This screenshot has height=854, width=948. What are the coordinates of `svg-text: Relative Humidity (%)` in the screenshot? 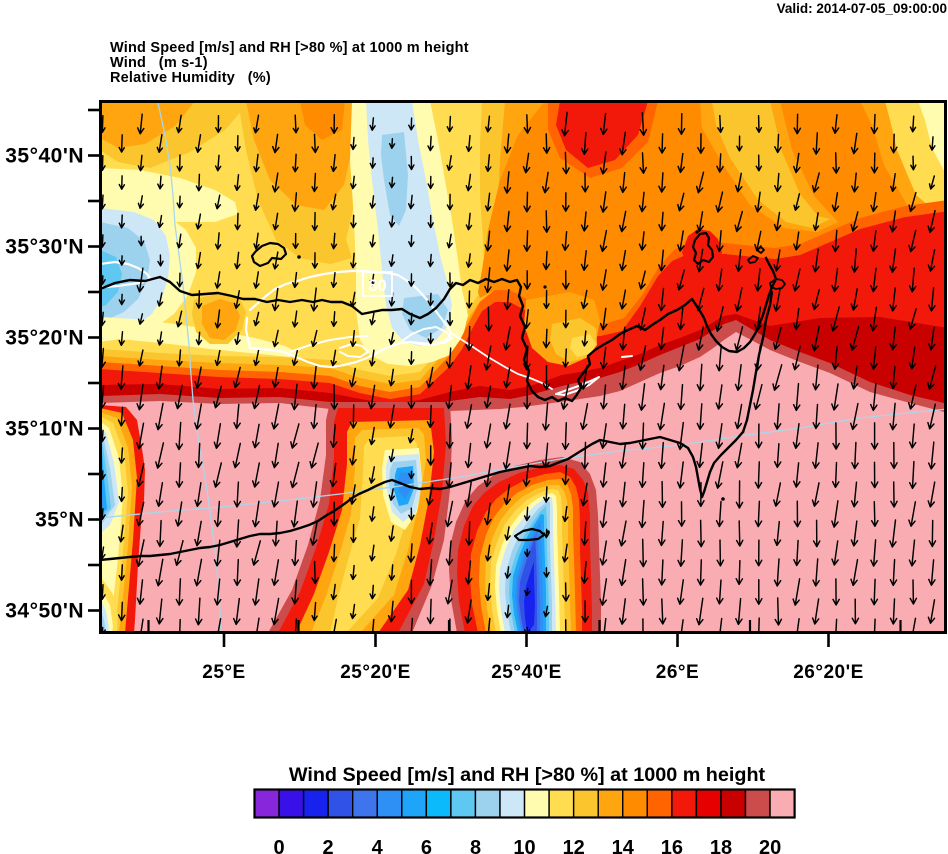 It's located at (190, 78).